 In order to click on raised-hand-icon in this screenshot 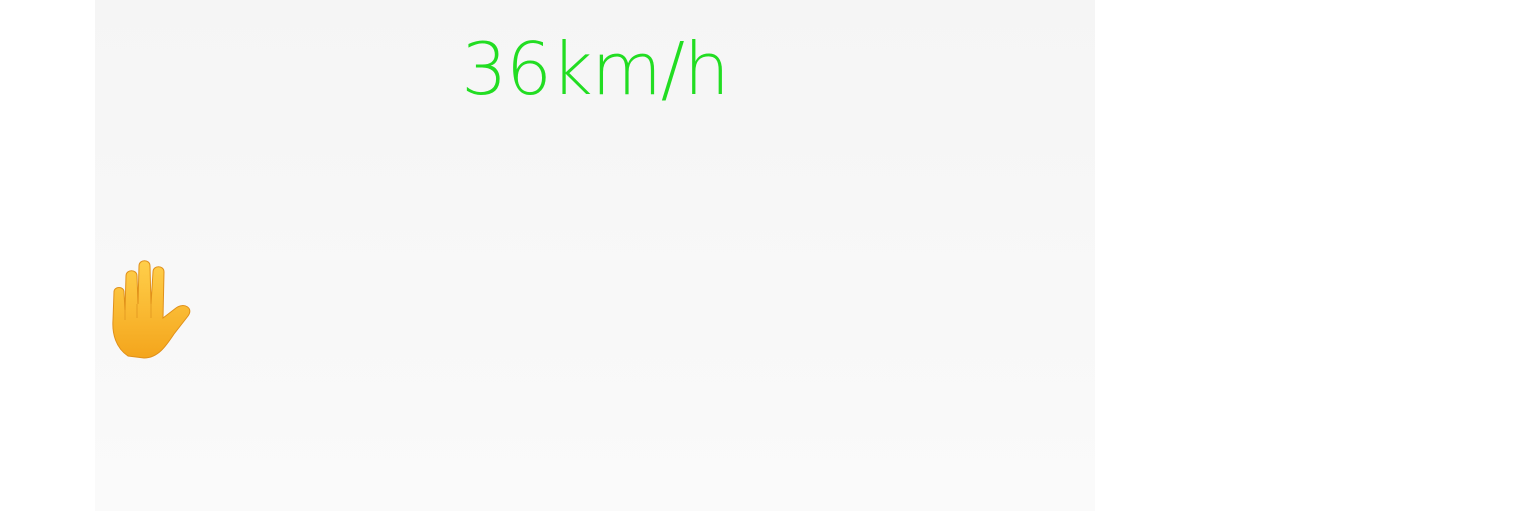, I will do `click(151, 309)`.